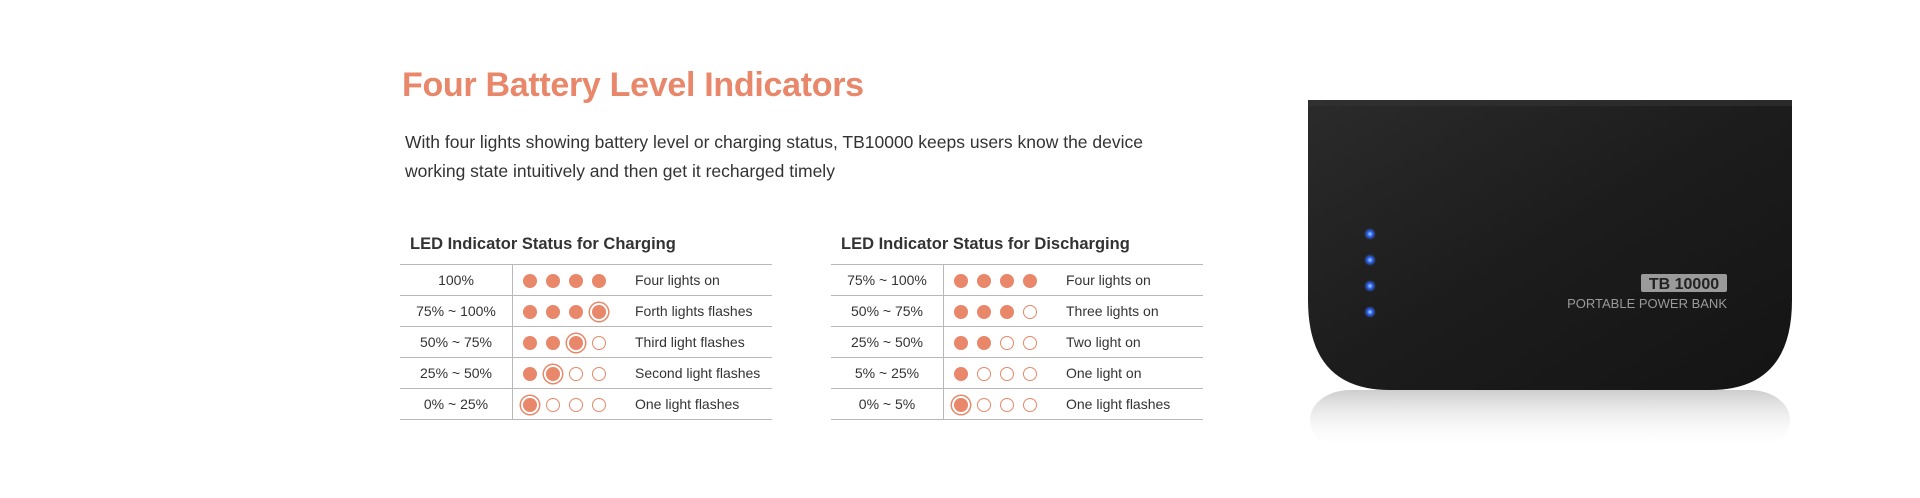  I want to click on battery-range: 100%, so click(456, 280).